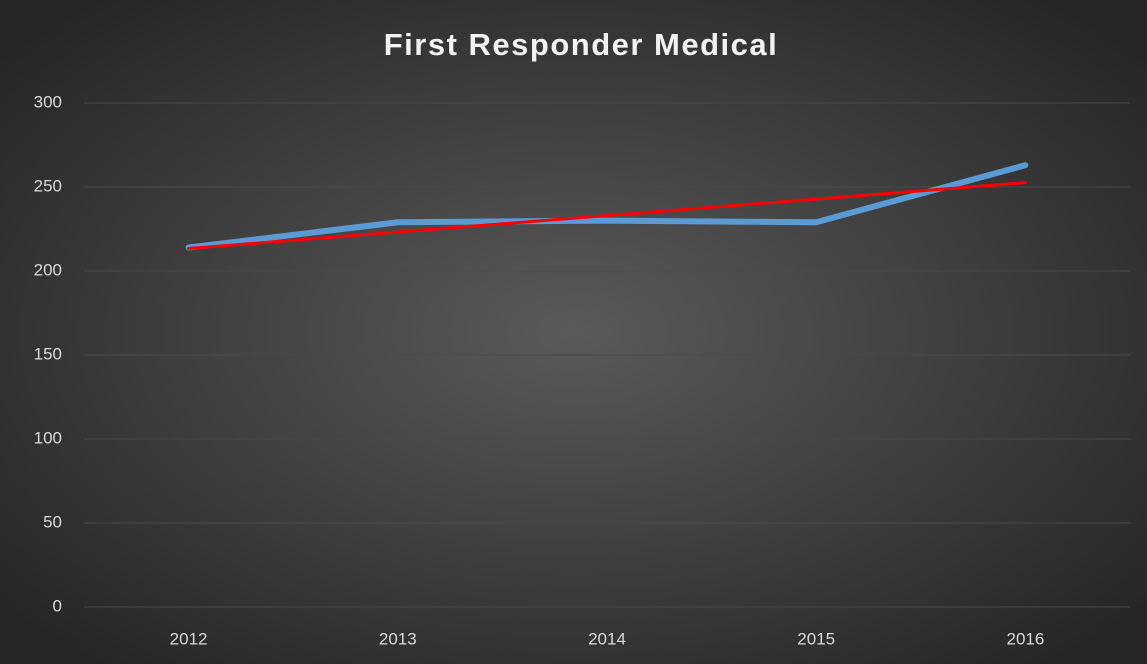  What do you see at coordinates (48, 437) in the screenshot?
I see `y-tick-label: 100` at bounding box center [48, 437].